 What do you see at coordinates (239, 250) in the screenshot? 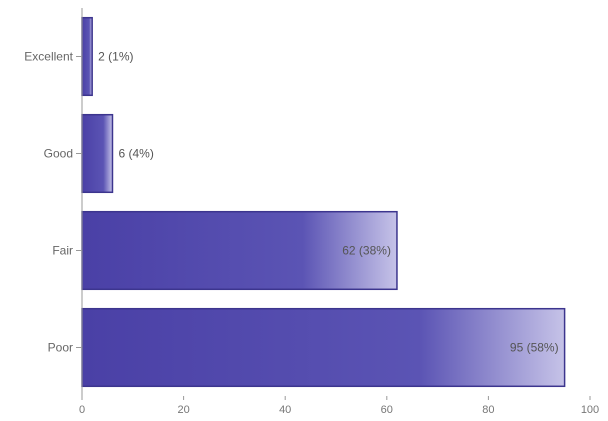
I see `bar-fair` at bounding box center [239, 250].